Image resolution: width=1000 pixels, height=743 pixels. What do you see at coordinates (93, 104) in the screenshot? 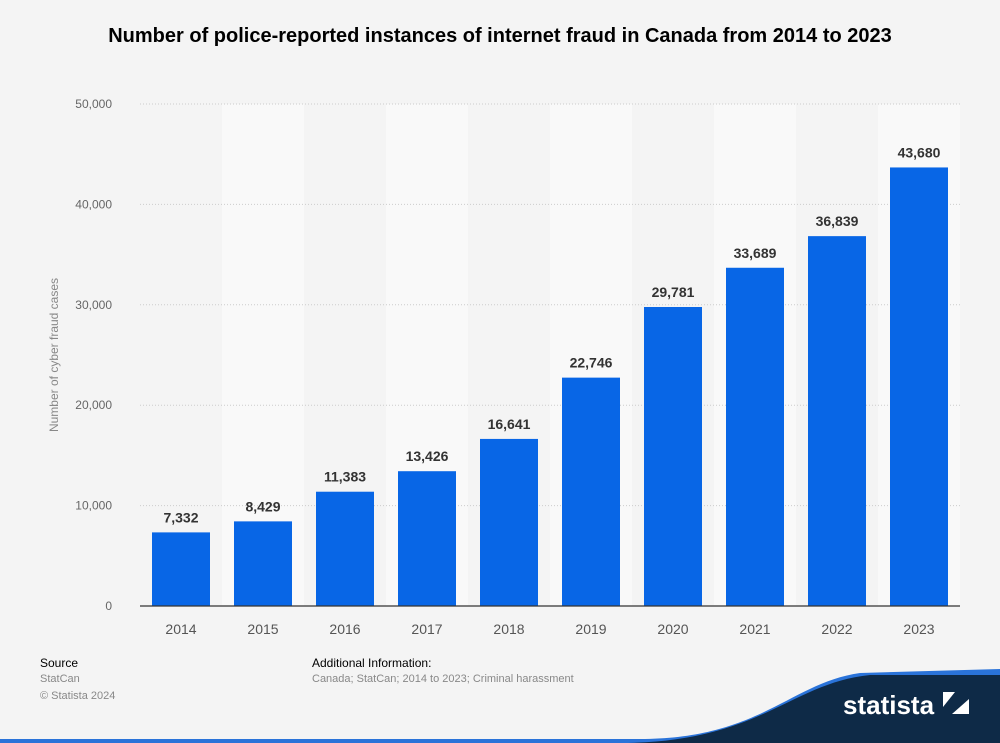
I see `y-tick-label: 50,000` at bounding box center [93, 104].